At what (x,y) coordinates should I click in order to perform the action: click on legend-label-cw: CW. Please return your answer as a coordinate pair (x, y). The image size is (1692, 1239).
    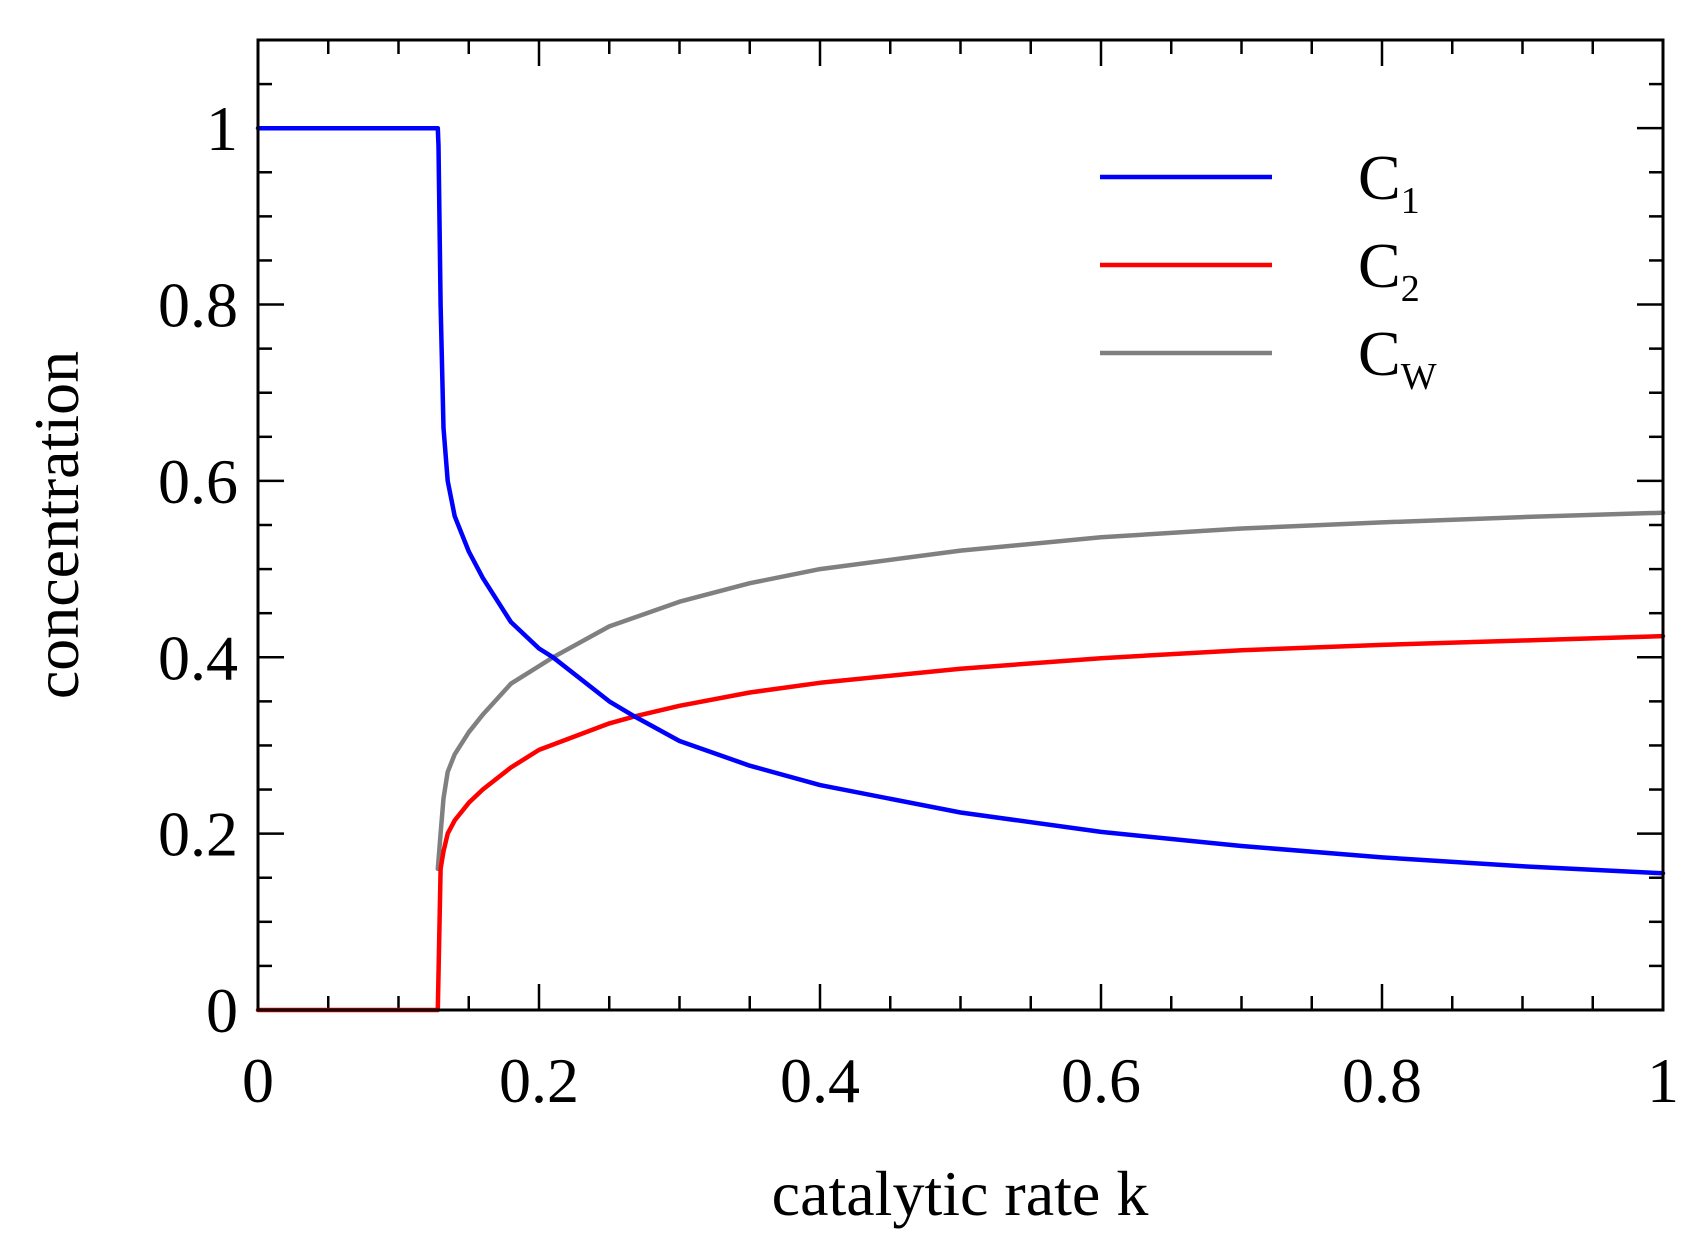
    Looking at the image, I should click on (1397, 358).